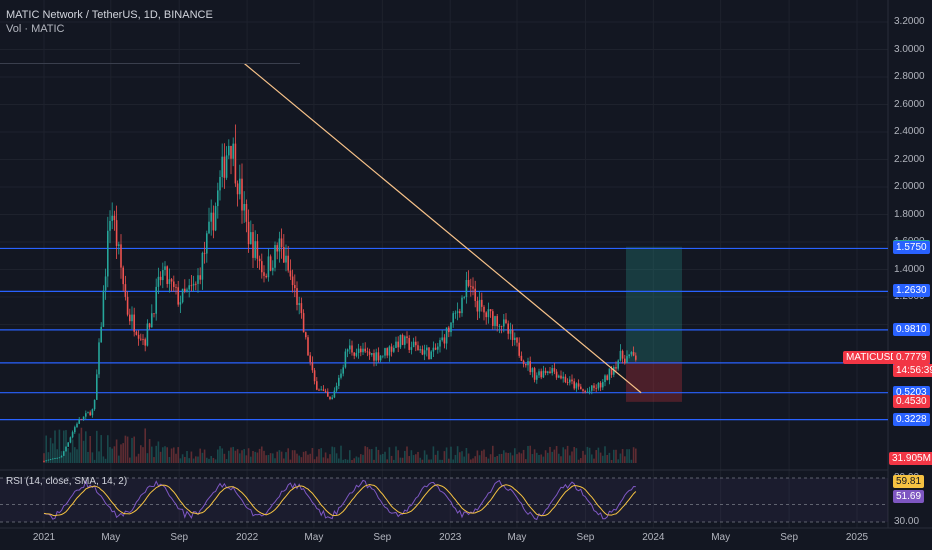 This screenshot has width=932, height=550. Describe the element at coordinates (444, 500) in the screenshot. I see `rsi-band` at that location.